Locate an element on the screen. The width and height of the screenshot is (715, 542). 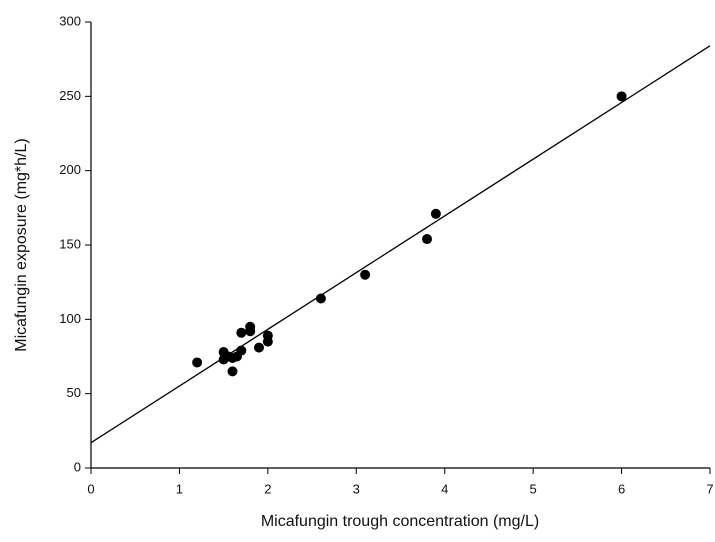
x-tick-label: 2 is located at coordinates (267, 488).